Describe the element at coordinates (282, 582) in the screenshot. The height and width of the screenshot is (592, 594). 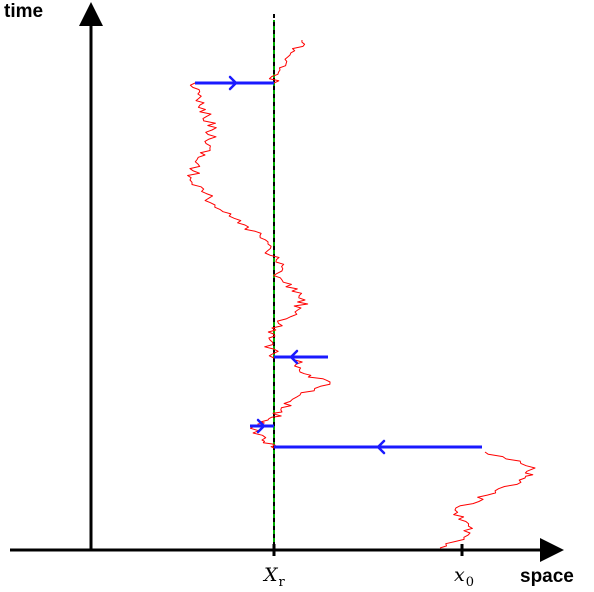
I see `reset-point-label-sub: r` at that location.